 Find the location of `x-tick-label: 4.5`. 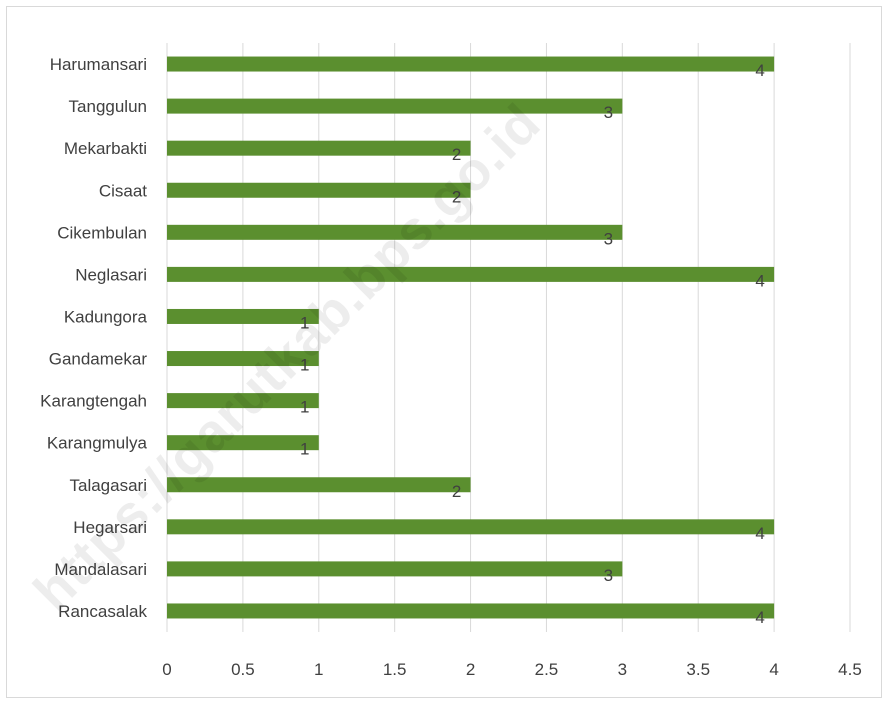

x-tick-label: 4.5 is located at coordinates (850, 669).